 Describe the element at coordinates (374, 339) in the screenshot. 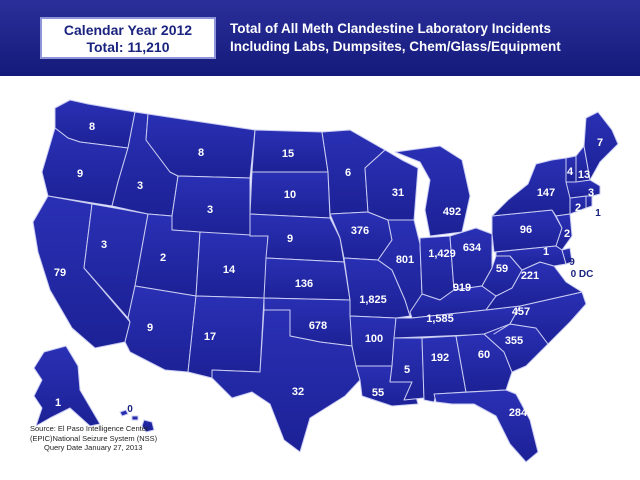

I see `label-AR: 100` at that location.